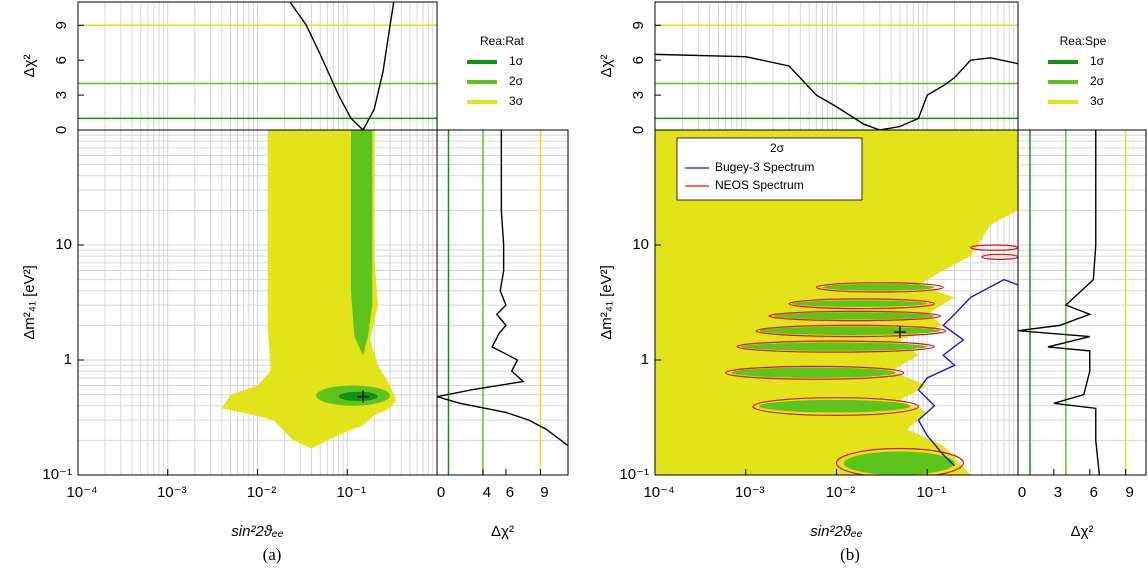 The width and height of the screenshot is (1148, 577). What do you see at coordinates (850, 554) in the screenshot?
I see `caption: (b)` at bounding box center [850, 554].